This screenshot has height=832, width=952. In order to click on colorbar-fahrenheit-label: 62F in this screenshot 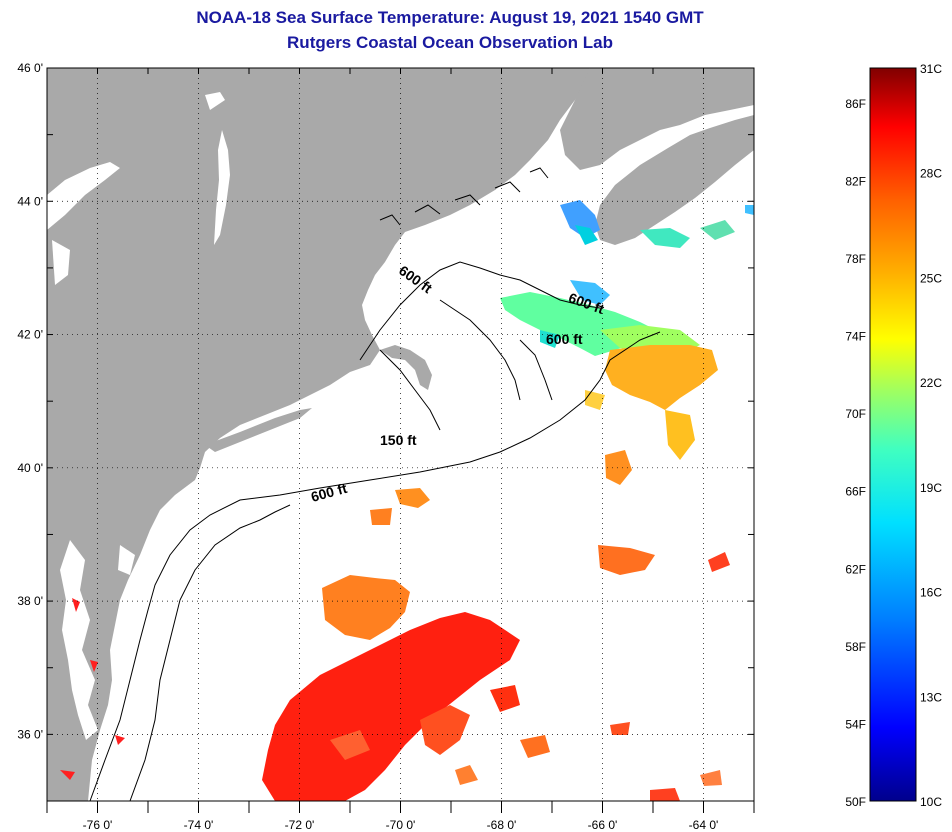, I will do `click(855, 569)`.